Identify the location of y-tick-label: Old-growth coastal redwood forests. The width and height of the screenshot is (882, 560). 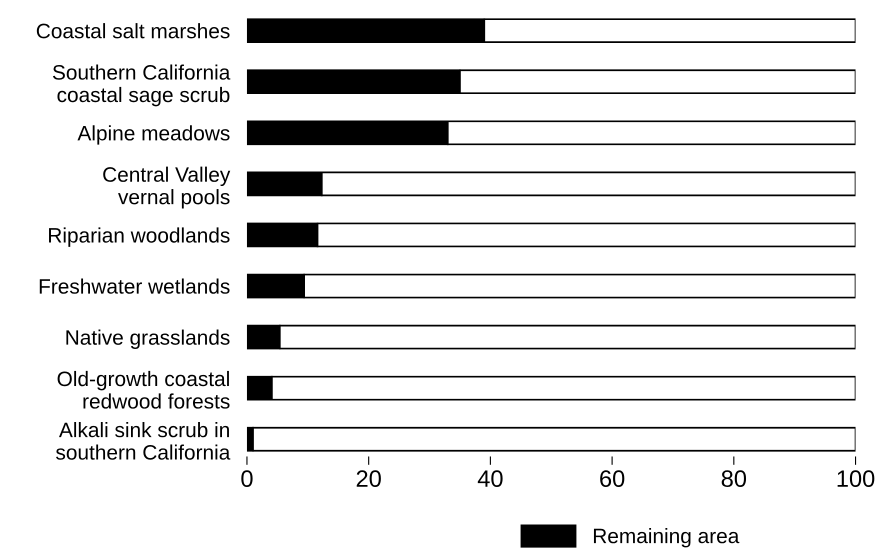
(144, 389).